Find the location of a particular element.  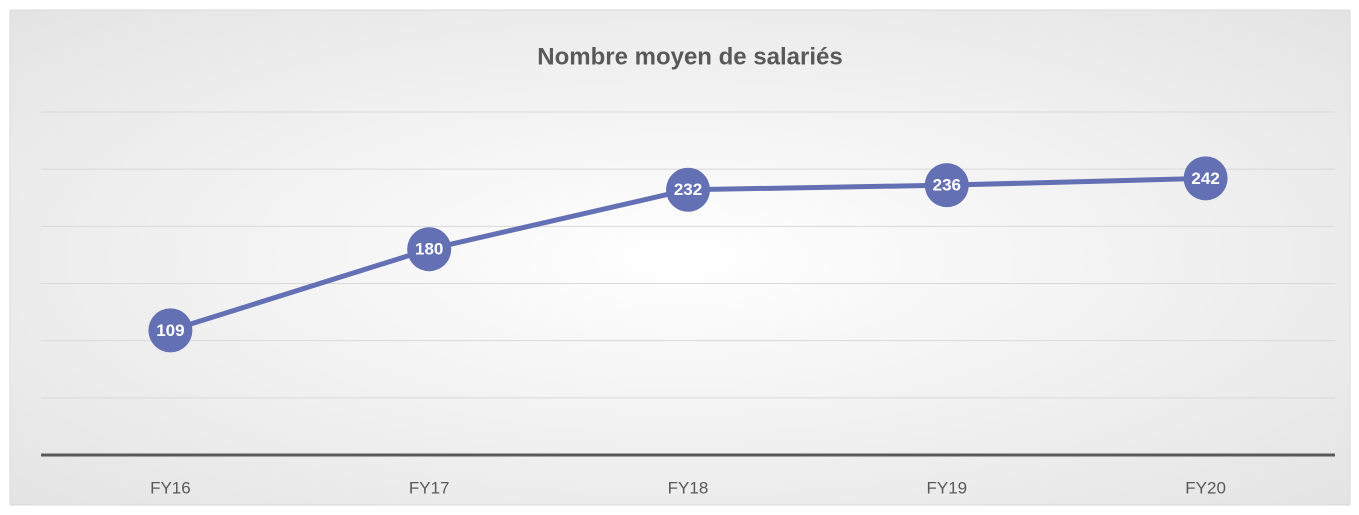

data-label: 242 is located at coordinates (1205, 178).